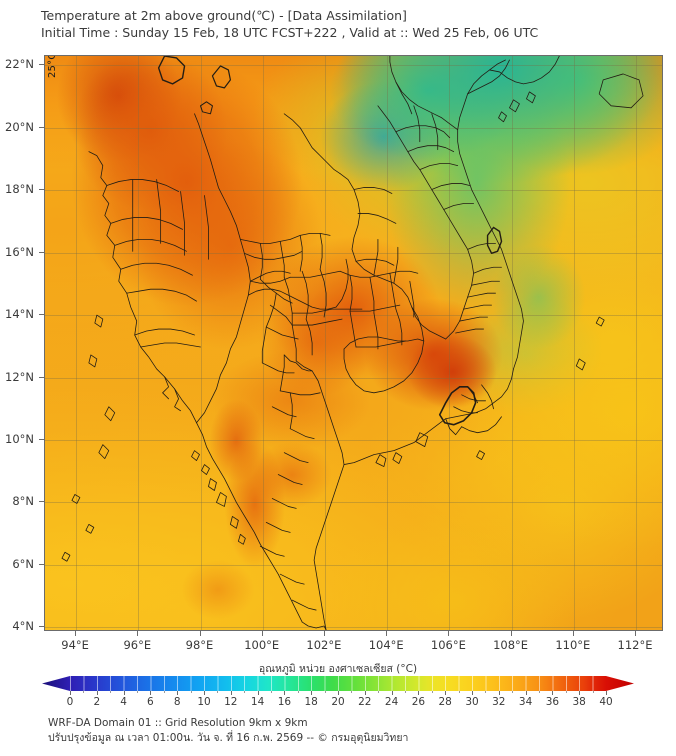 This screenshot has width=676, height=756. Describe the element at coordinates (23, 563) in the screenshot. I see `y-axis-label: 6°N` at that location.